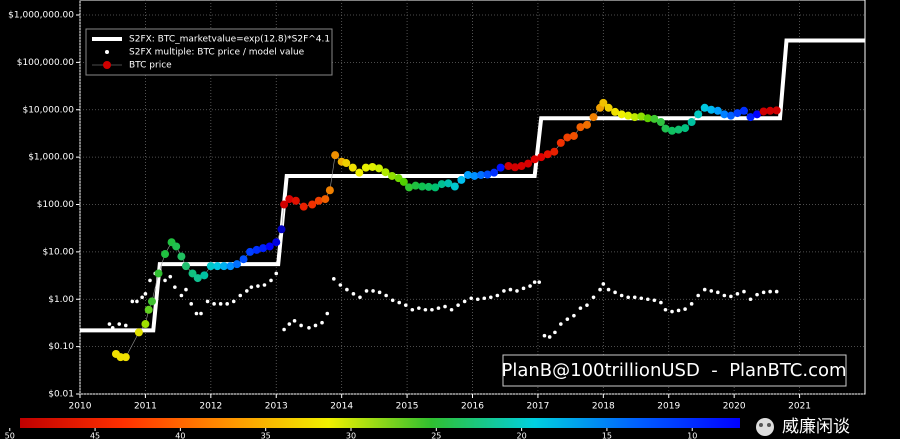  Describe the element at coordinates (95, 435) in the screenshot. I see `colorbar-tick-label: 45` at that location.